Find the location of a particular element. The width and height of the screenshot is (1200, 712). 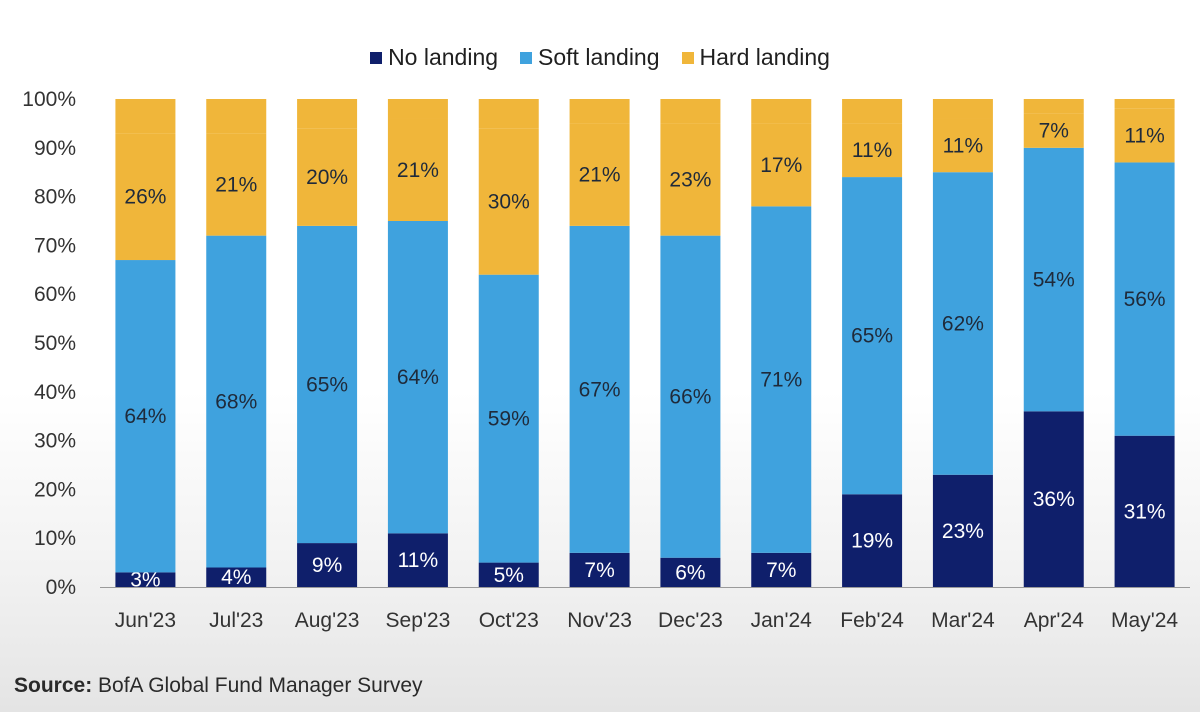

data-label-no-landing: 9% is located at coordinates (327, 565).